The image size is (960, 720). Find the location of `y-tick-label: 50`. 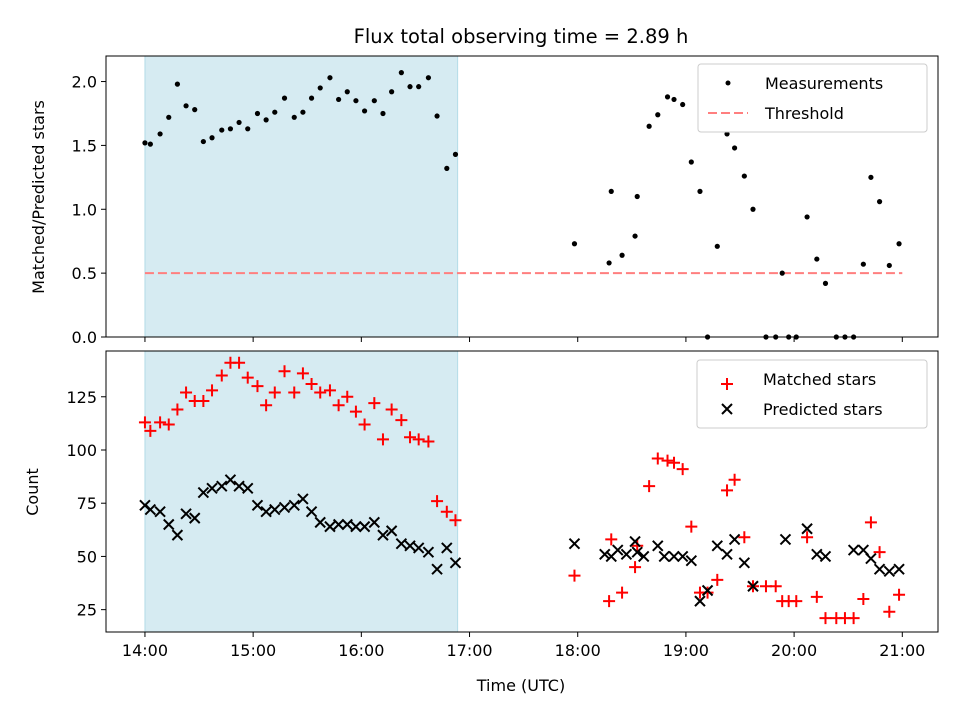

y-tick-label: 50 is located at coordinates (87, 556).